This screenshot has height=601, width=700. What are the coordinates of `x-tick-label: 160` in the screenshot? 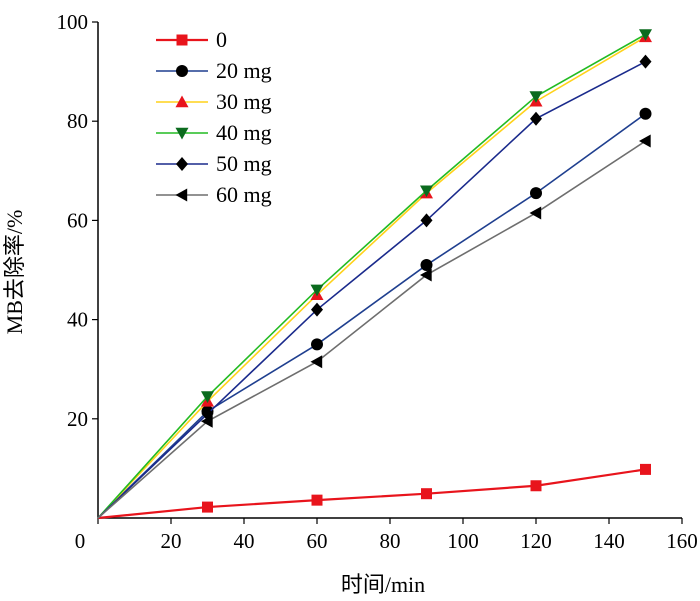 It's located at (682, 541).